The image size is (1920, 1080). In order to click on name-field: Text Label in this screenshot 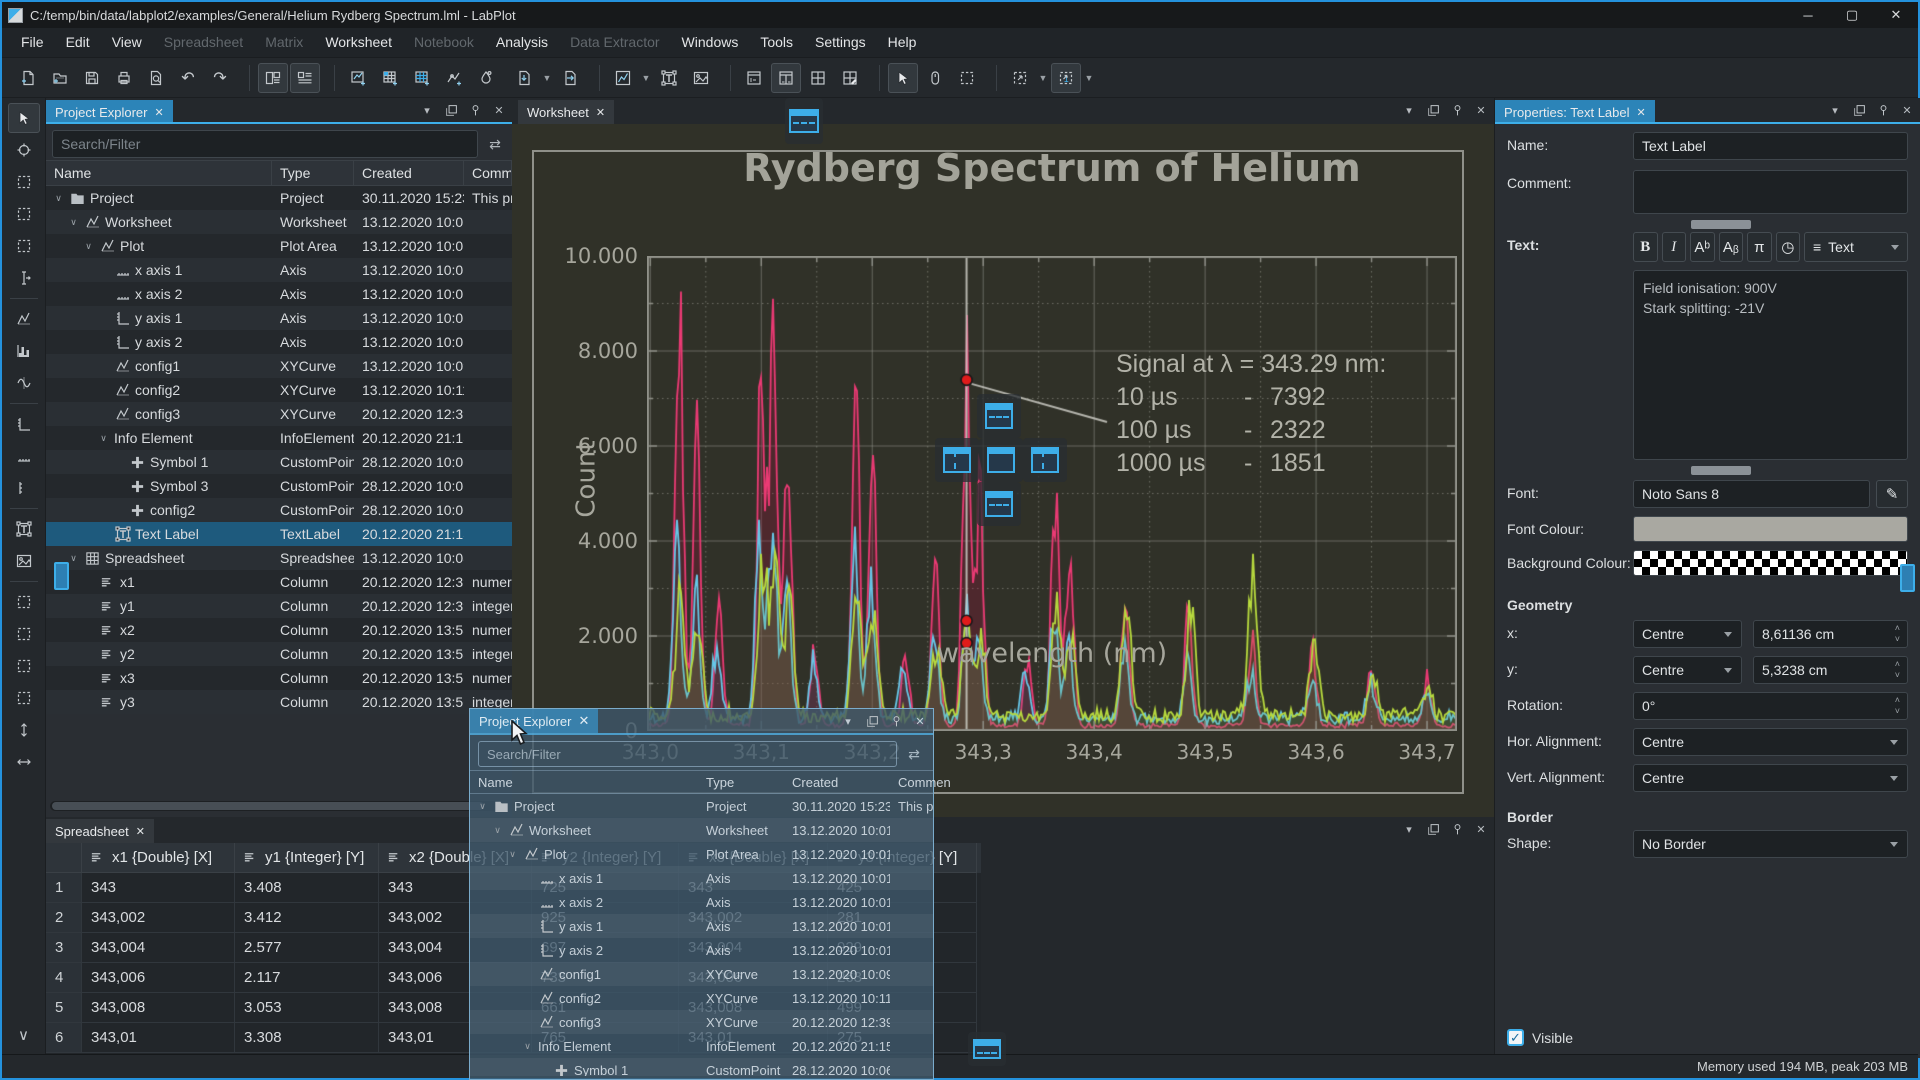, I will do `click(1770, 146)`.